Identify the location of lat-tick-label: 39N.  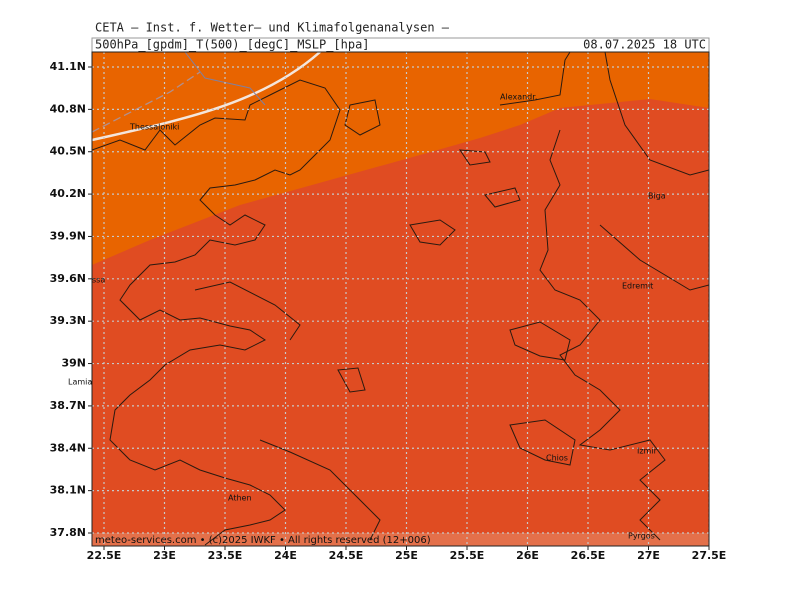
(73, 363).